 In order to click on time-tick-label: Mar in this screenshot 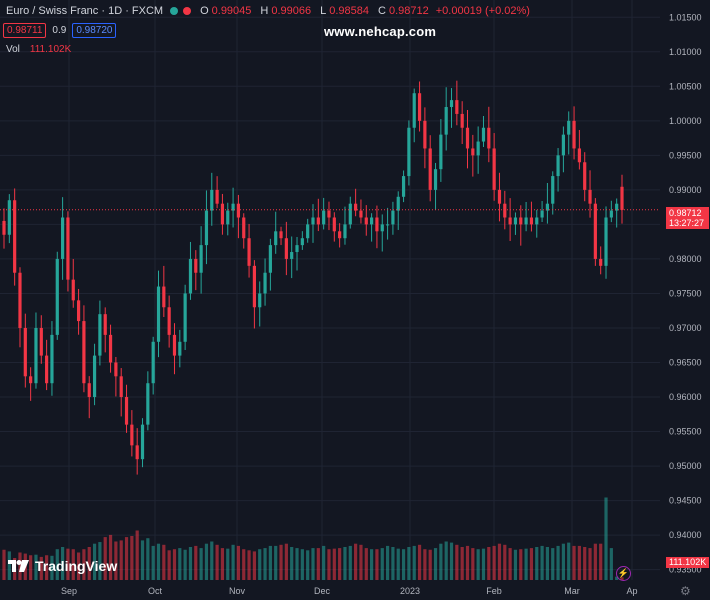, I will do `click(572, 591)`.